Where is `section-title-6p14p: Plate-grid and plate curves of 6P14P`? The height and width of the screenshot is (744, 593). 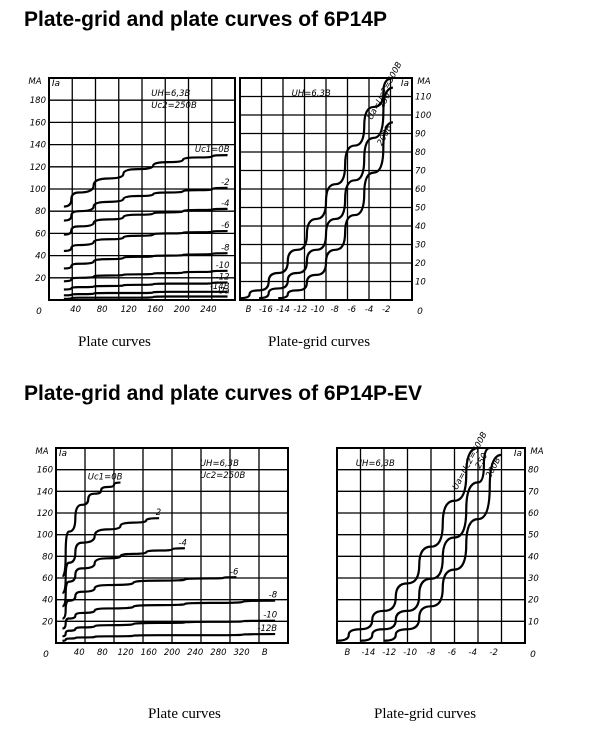
section-title-6p14p: Plate-grid and plate curves of 6P14P is located at coordinates (205, 19).